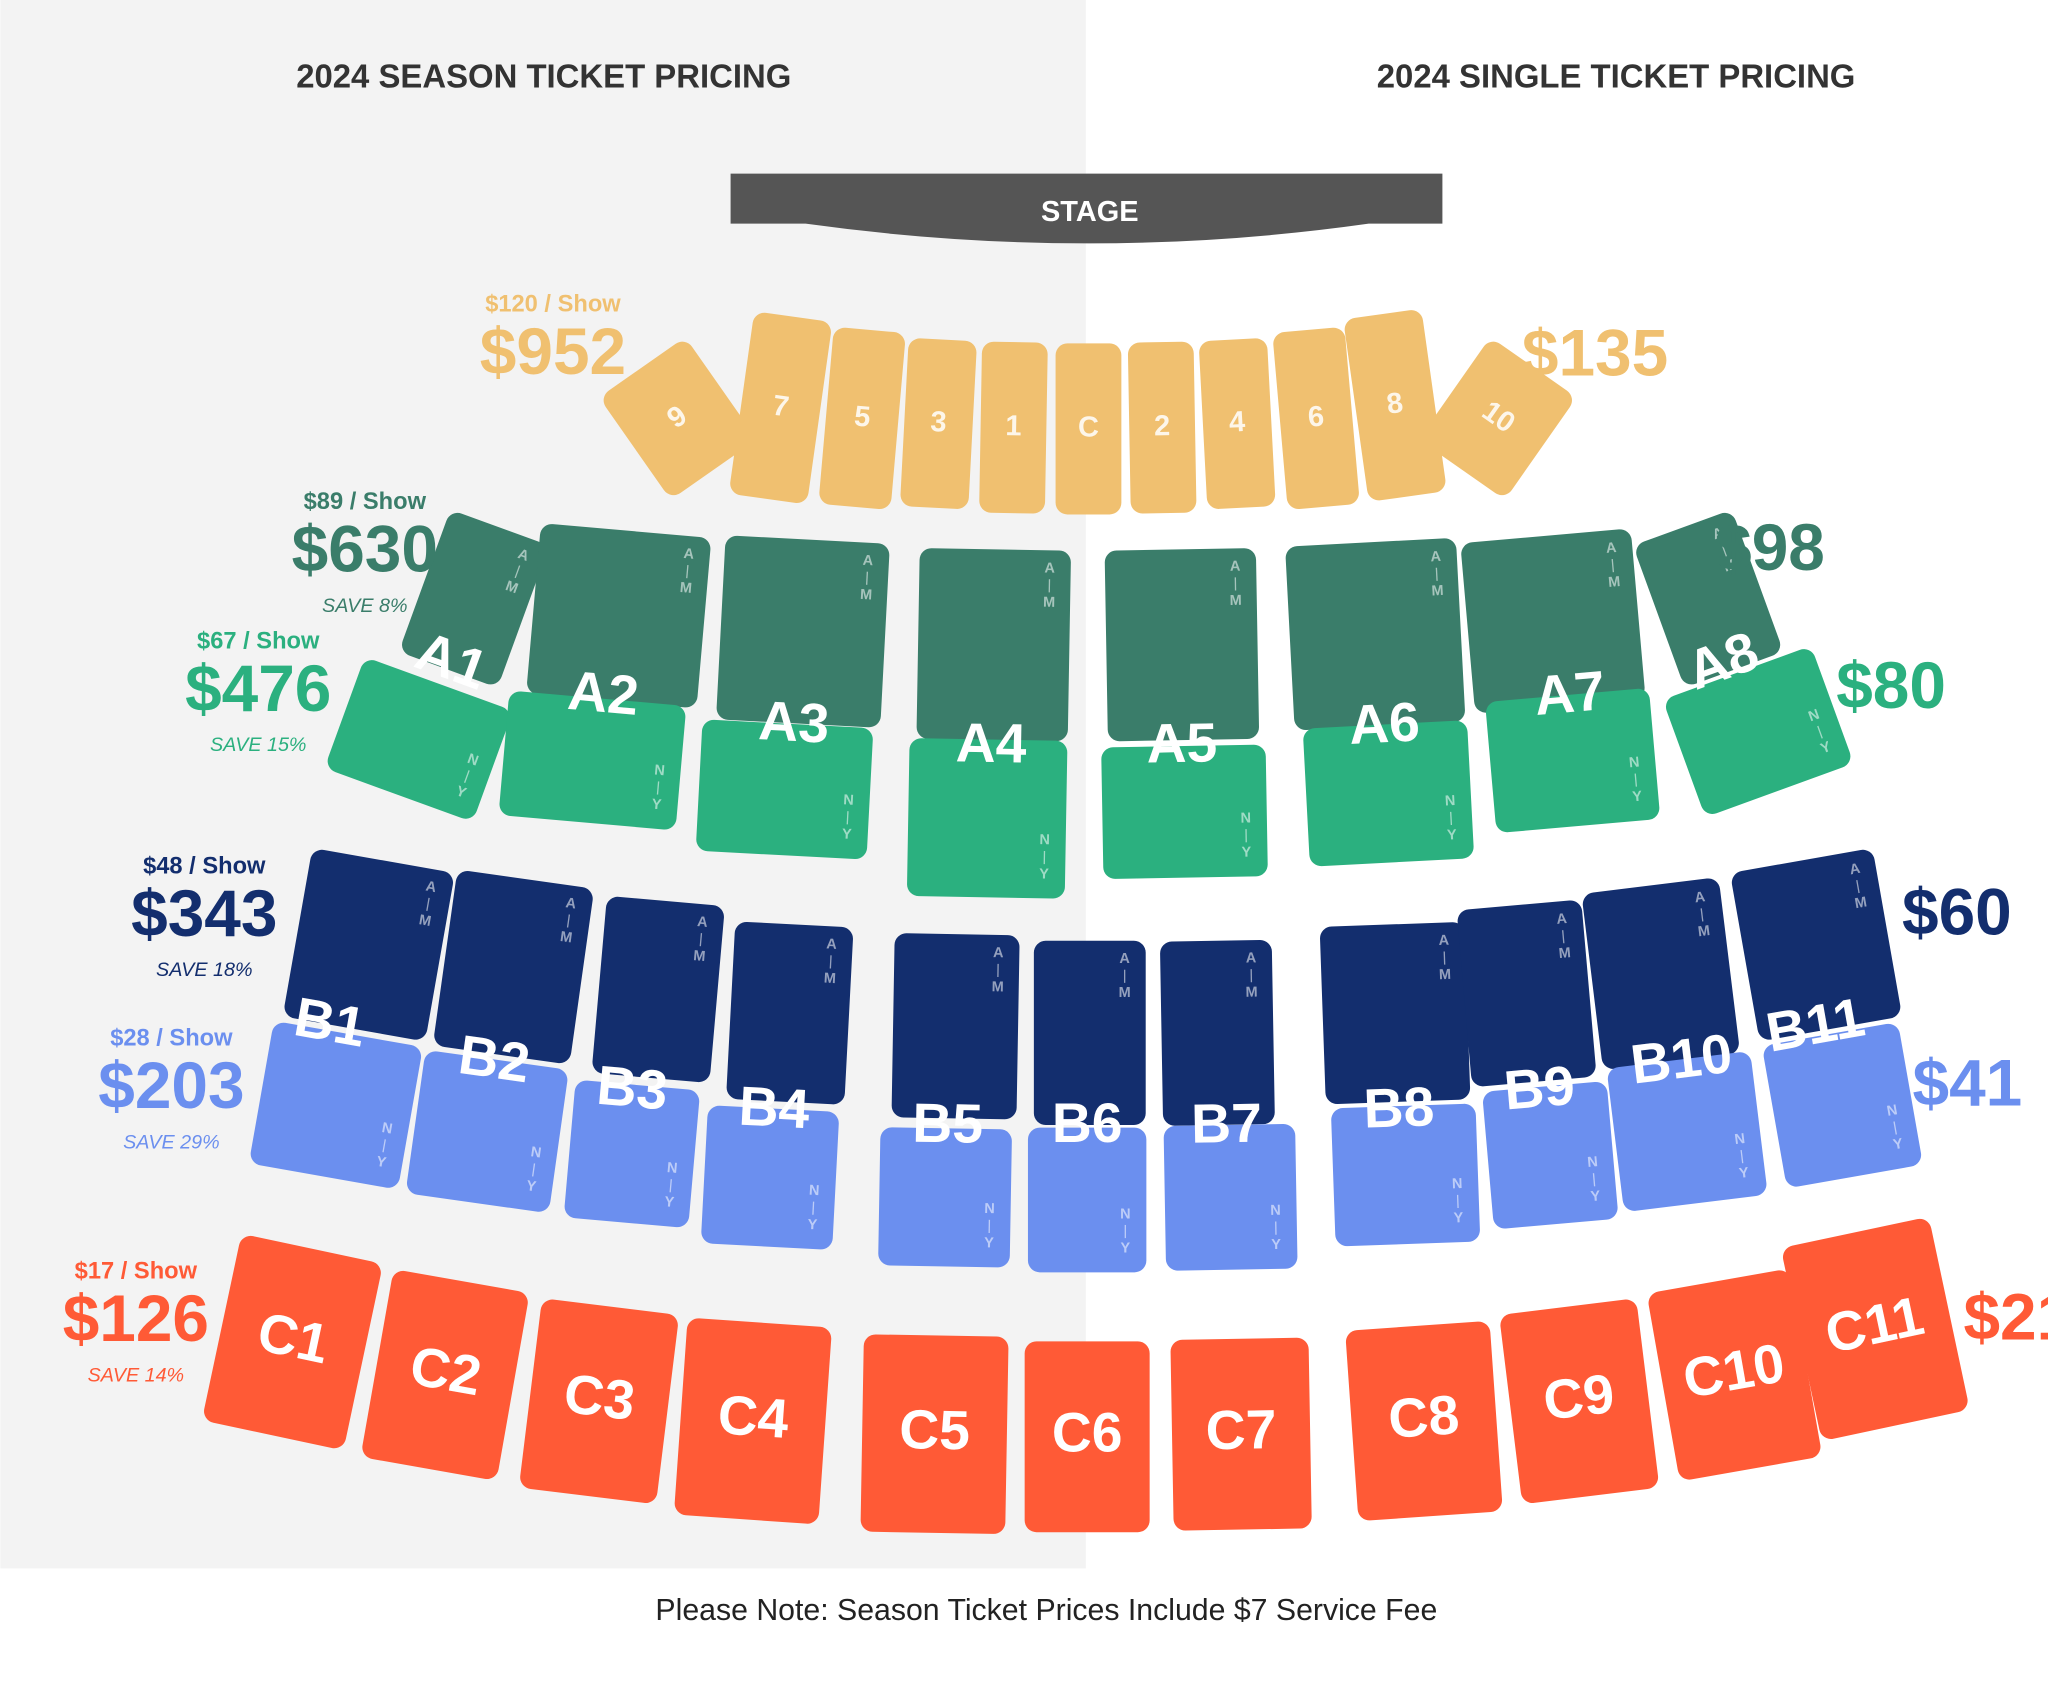 Image resolution: width=2048 pixels, height=1696 pixels. I want to click on section-label: C1, so click(293, 1337).